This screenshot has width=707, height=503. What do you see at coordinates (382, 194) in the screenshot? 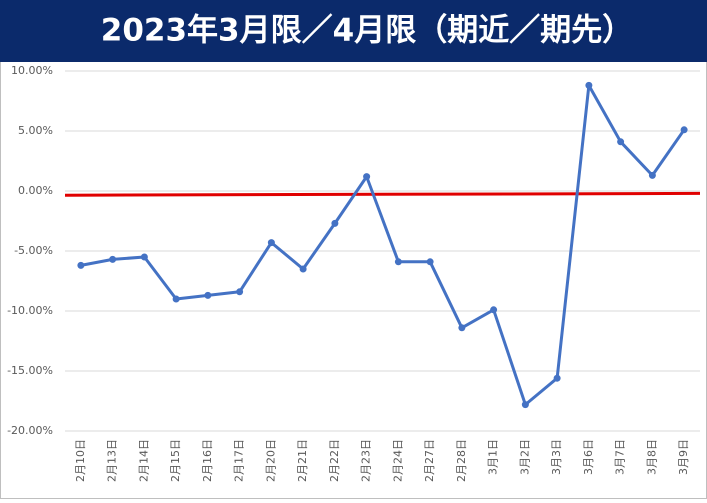
I see `reference-line` at bounding box center [382, 194].